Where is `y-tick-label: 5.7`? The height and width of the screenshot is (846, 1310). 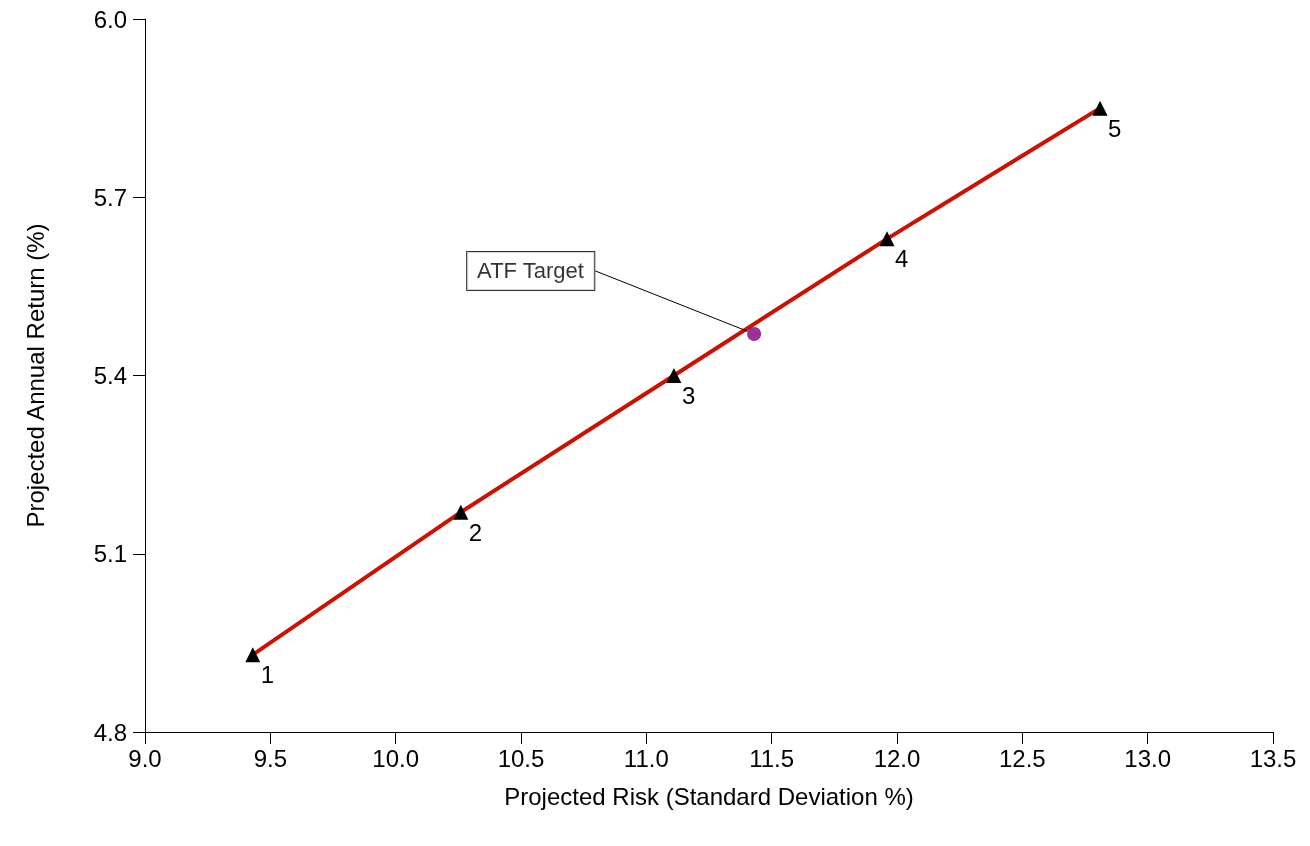
y-tick-label: 5.7 is located at coordinates (110, 197).